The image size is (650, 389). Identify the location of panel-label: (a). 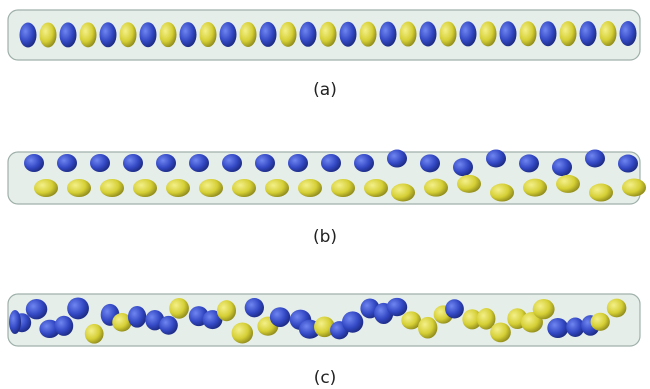
(325, 90).